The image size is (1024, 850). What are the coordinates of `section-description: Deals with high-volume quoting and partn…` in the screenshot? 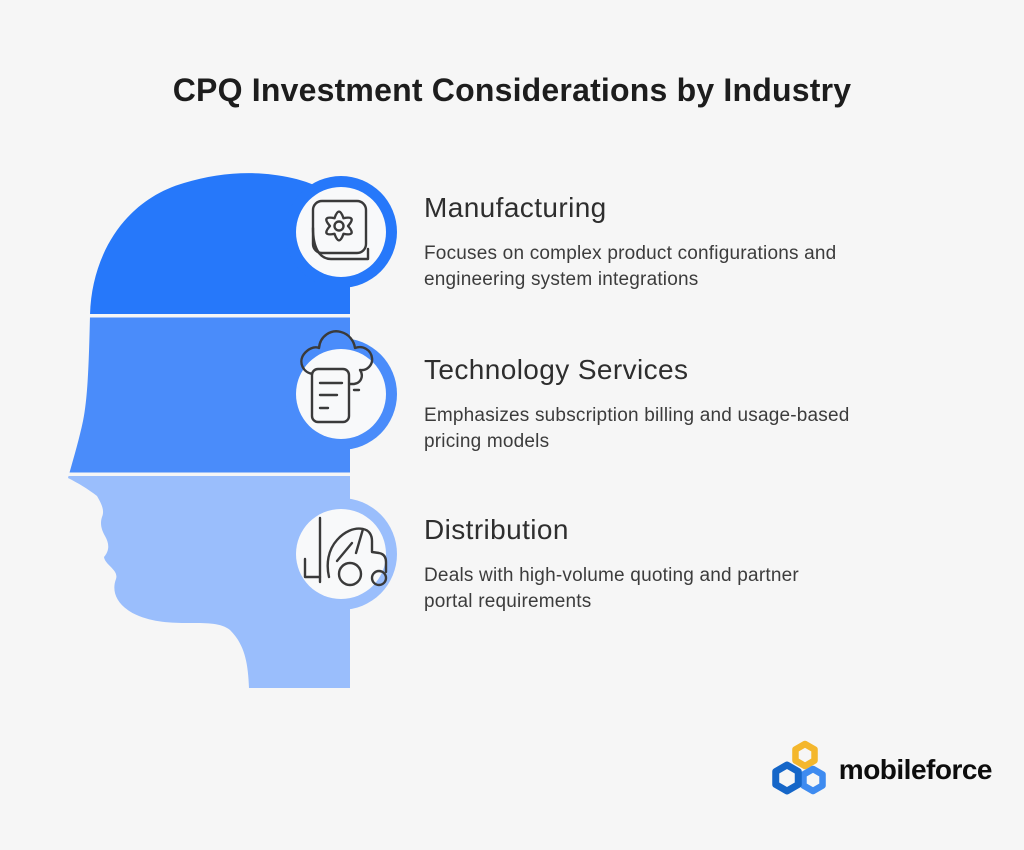 It's located at (611, 589).